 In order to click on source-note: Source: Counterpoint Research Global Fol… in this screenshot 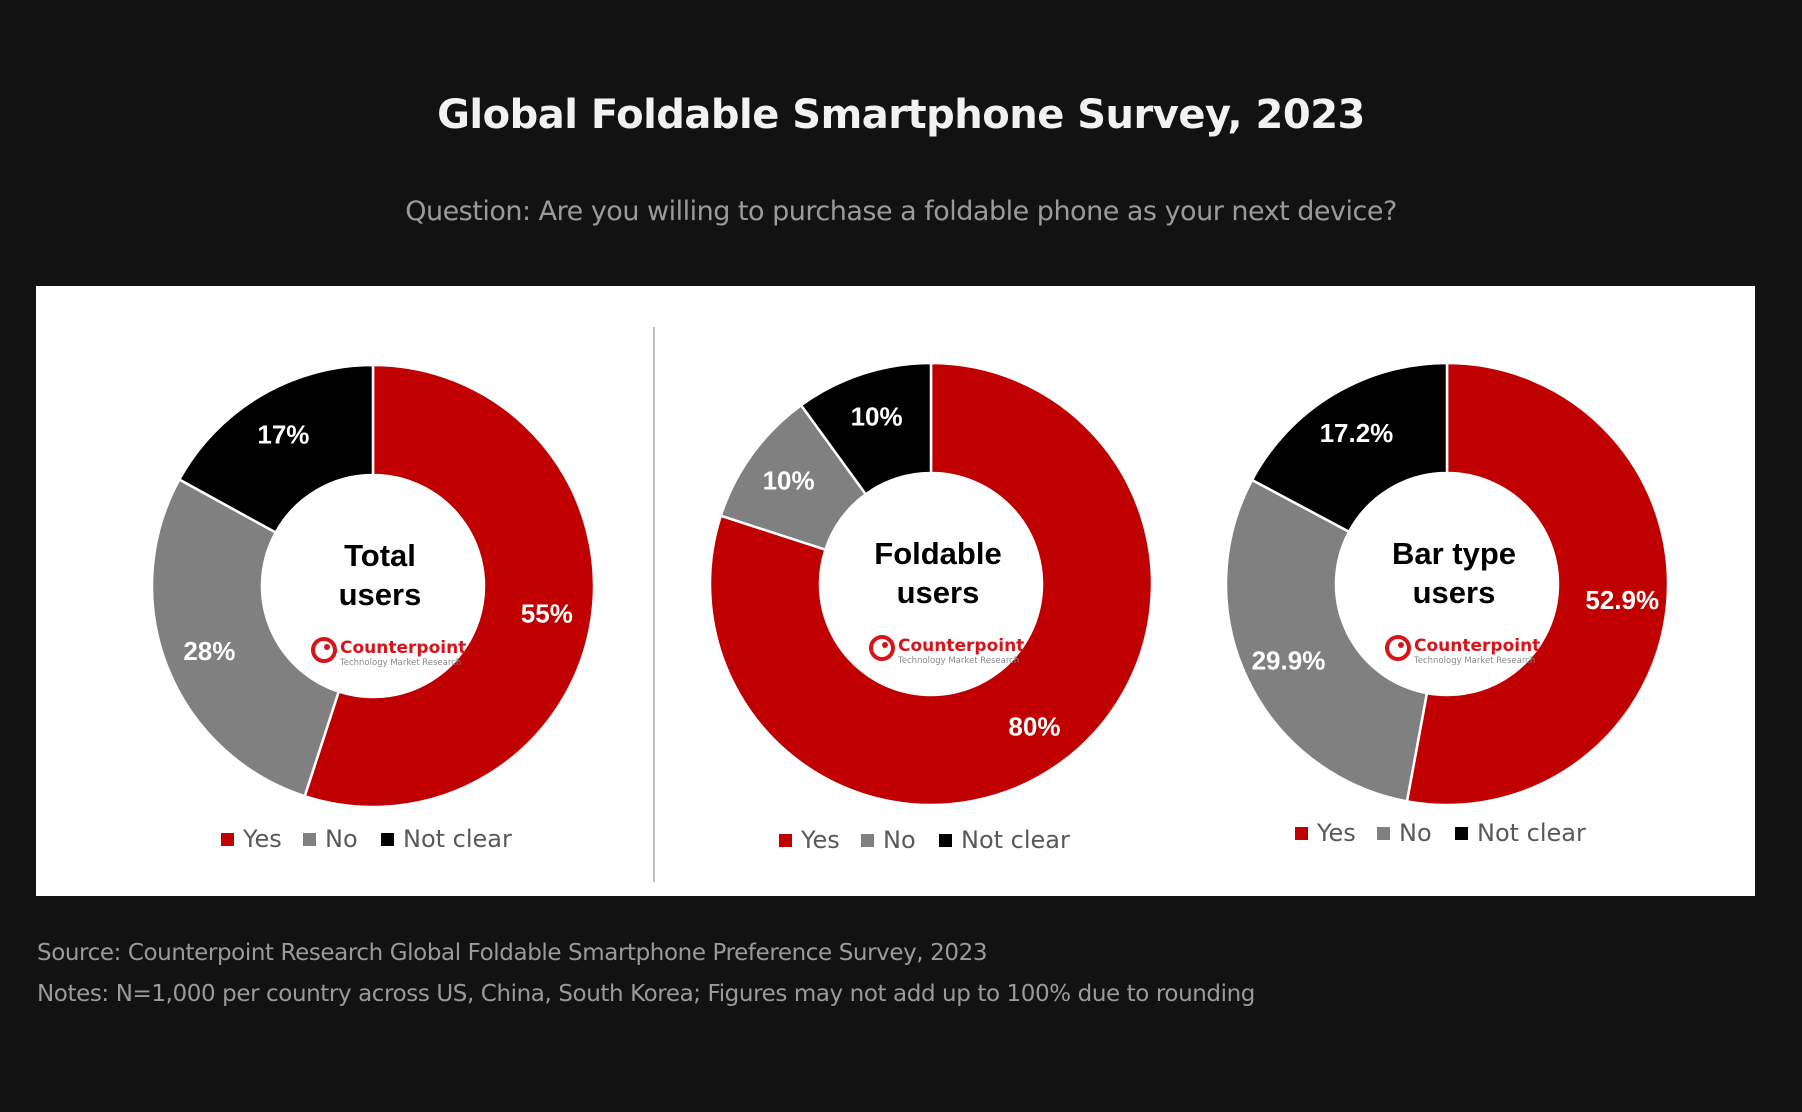, I will do `click(512, 953)`.